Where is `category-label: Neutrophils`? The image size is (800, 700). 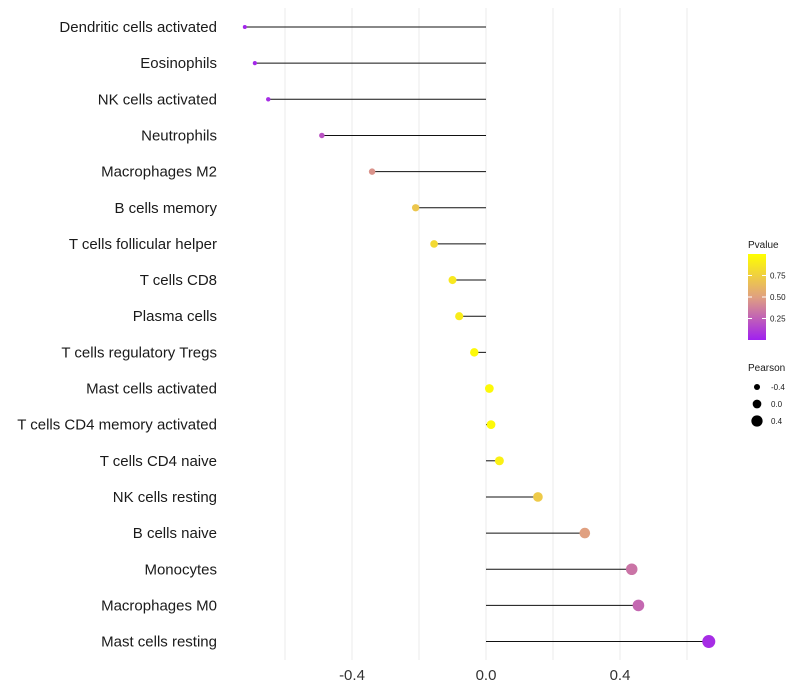
category-label: Neutrophils is located at coordinates (179, 135).